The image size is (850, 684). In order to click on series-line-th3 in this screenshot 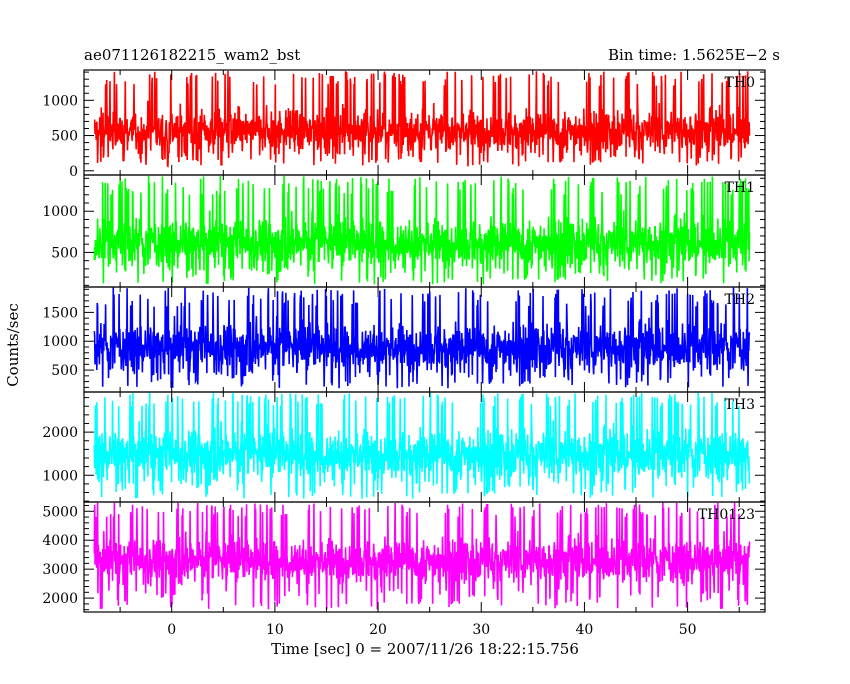, I will do `click(422, 445)`.